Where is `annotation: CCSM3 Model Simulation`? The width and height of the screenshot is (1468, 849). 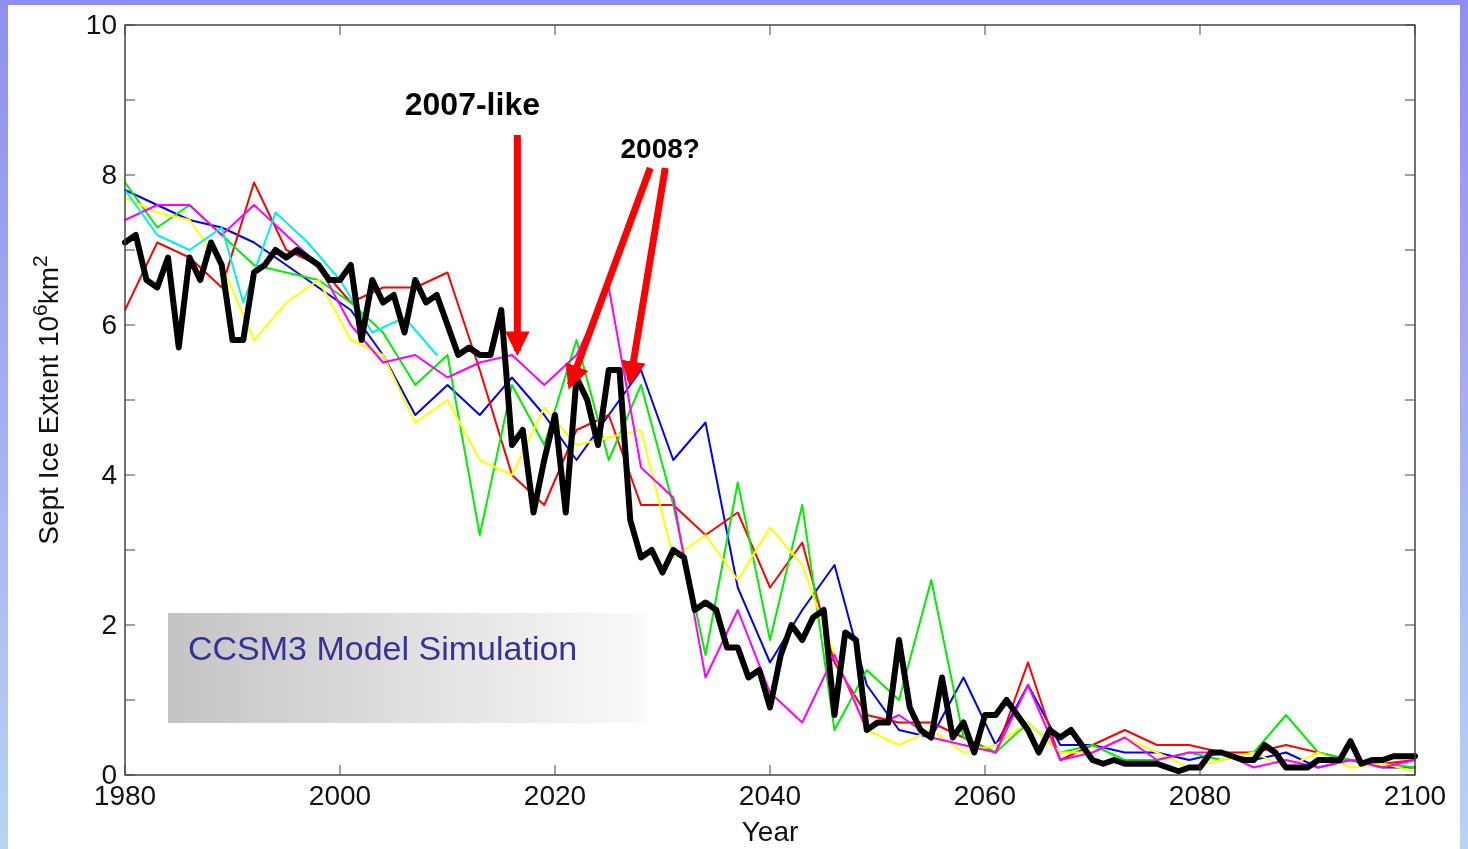 annotation: CCSM3 Model Simulation is located at coordinates (383, 648).